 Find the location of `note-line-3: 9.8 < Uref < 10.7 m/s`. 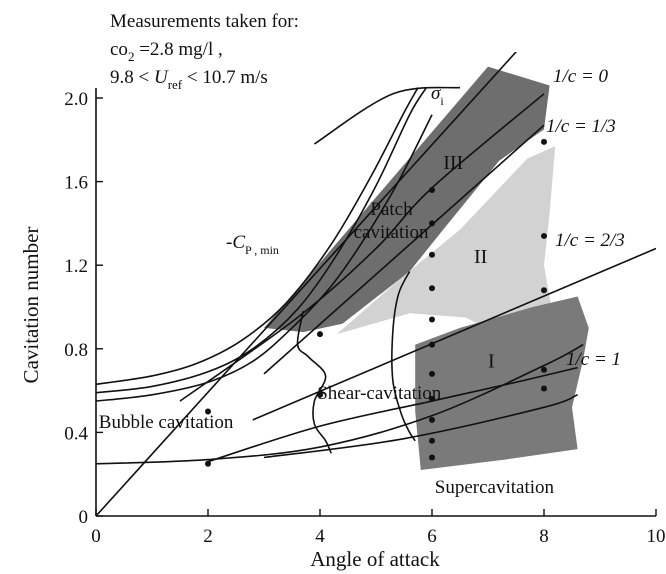

note-line-3: 9.8 < Uref < 10.7 m/s is located at coordinates (189, 79).